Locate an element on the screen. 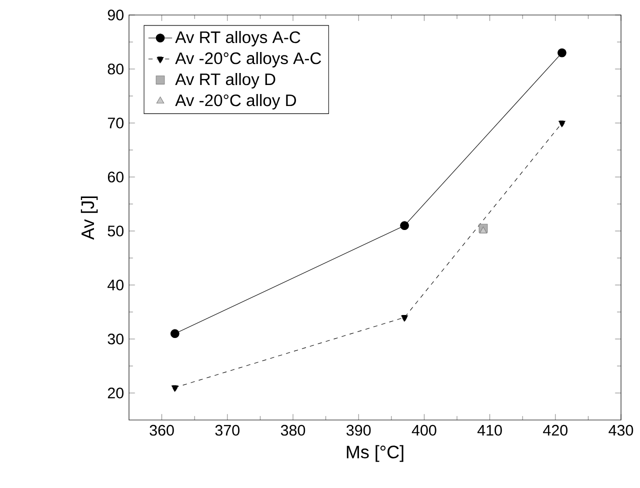 The height and width of the screenshot is (488, 640). legend-label: Av -20°C alloys A-C is located at coordinates (248, 60).